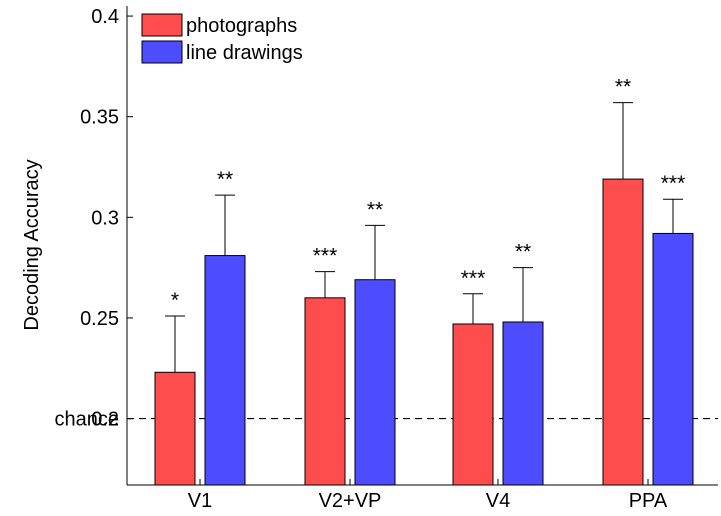 The image size is (721, 516). What do you see at coordinates (375, 382) in the screenshot?
I see `bar-line-drawings-v2-vp` at bounding box center [375, 382].